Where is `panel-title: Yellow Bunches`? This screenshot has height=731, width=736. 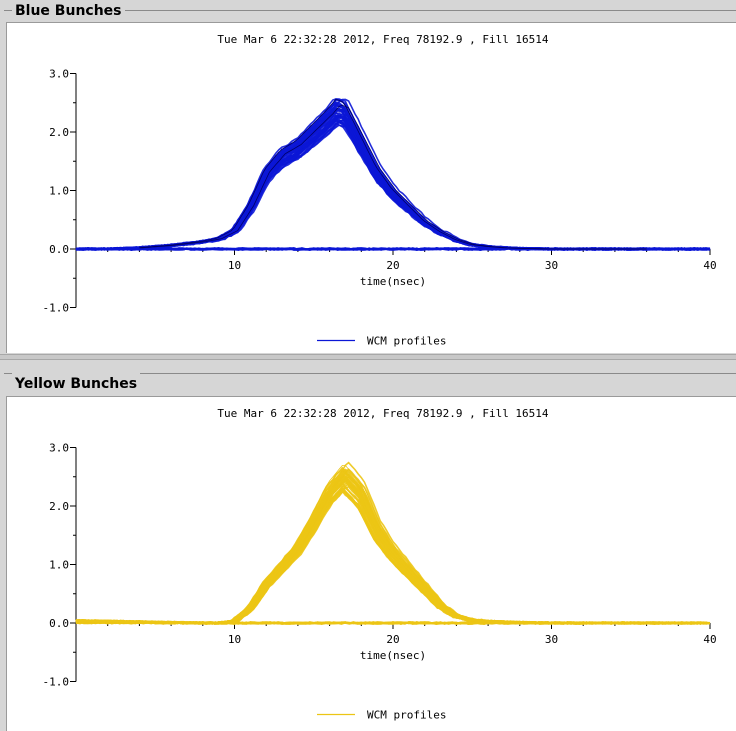
panel-title: Yellow Bunches is located at coordinates (76, 384).